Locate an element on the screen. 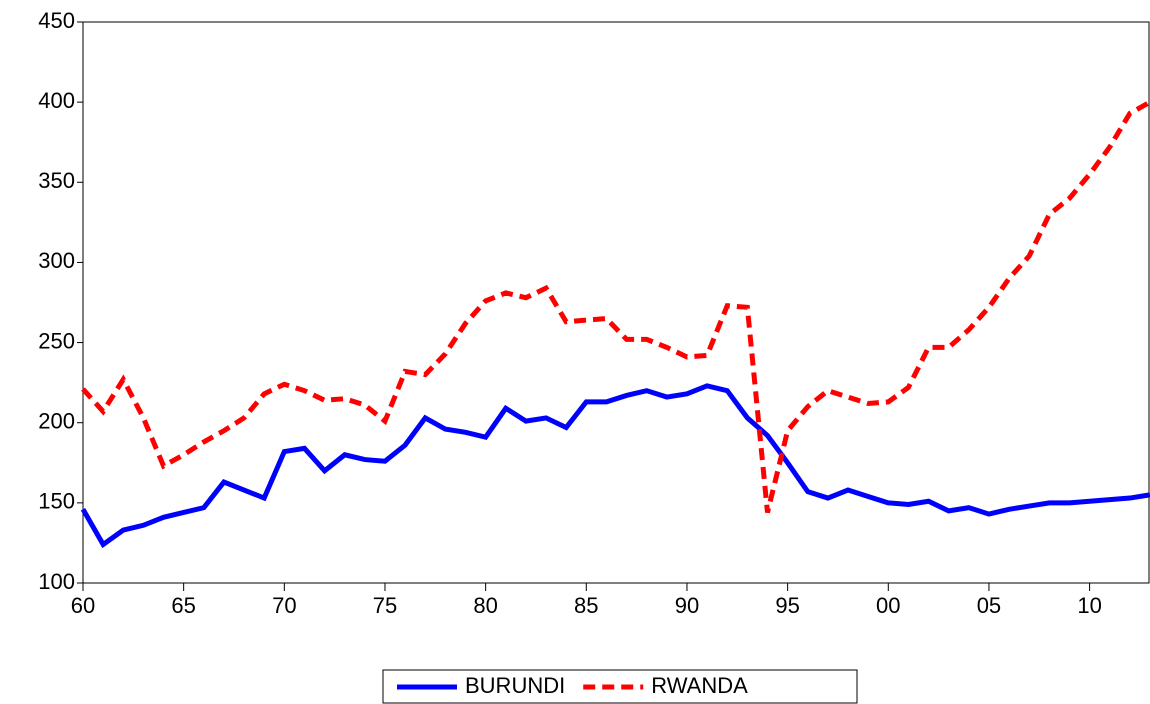 This screenshot has width=1150, height=704. x-tick-label: 60 is located at coordinates (83, 605).